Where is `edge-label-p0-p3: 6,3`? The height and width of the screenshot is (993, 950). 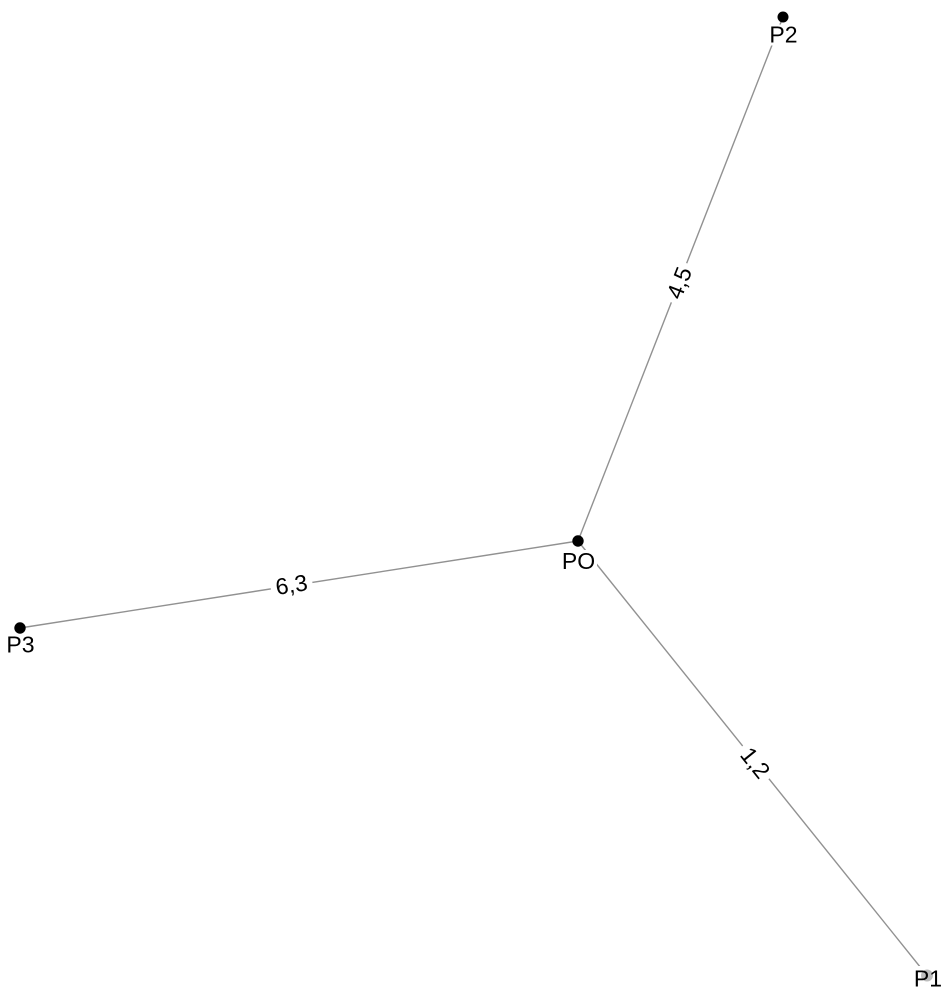
edge-label-p0-p3: 6,3 is located at coordinates (292, 584).